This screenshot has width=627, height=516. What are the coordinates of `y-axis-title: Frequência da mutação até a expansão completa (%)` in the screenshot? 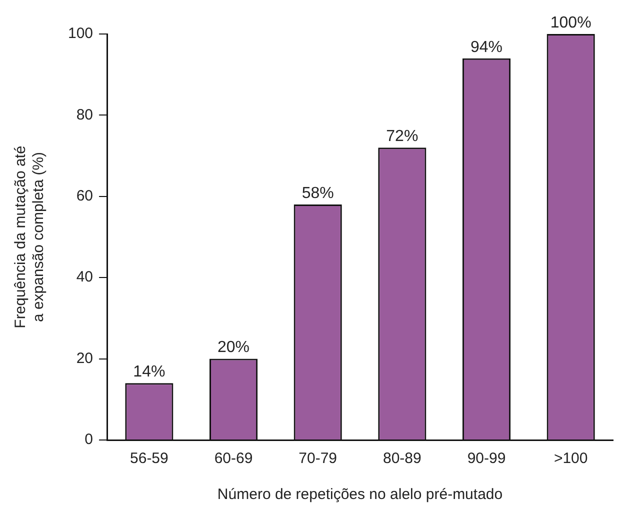 It's located at (30, 237).